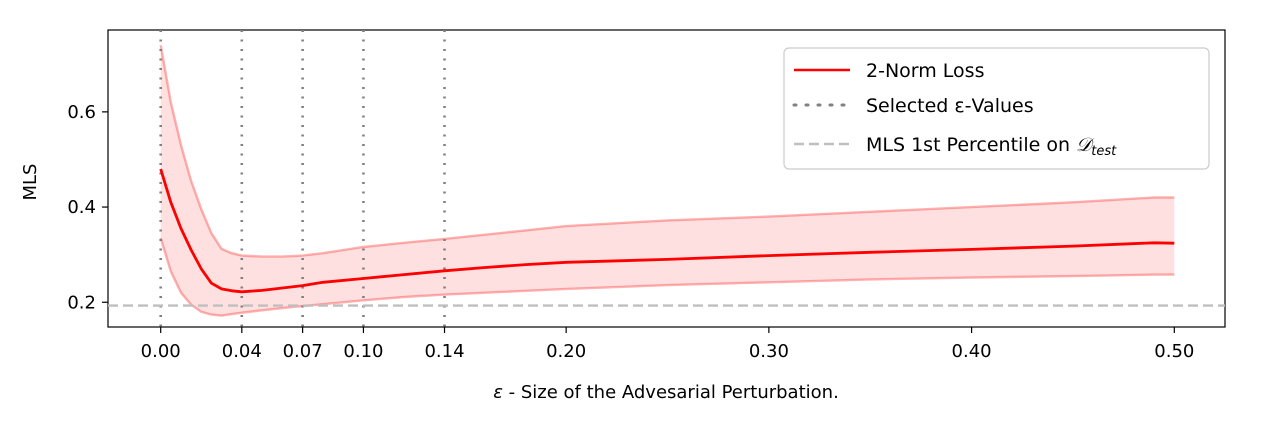  What do you see at coordinates (667, 344) in the screenshot?
I see `x-ticks: 0.00 0.04 0.07 0.10 0.14 0.20 0.30 0.40 0.50` at bounding box center [667, 344].